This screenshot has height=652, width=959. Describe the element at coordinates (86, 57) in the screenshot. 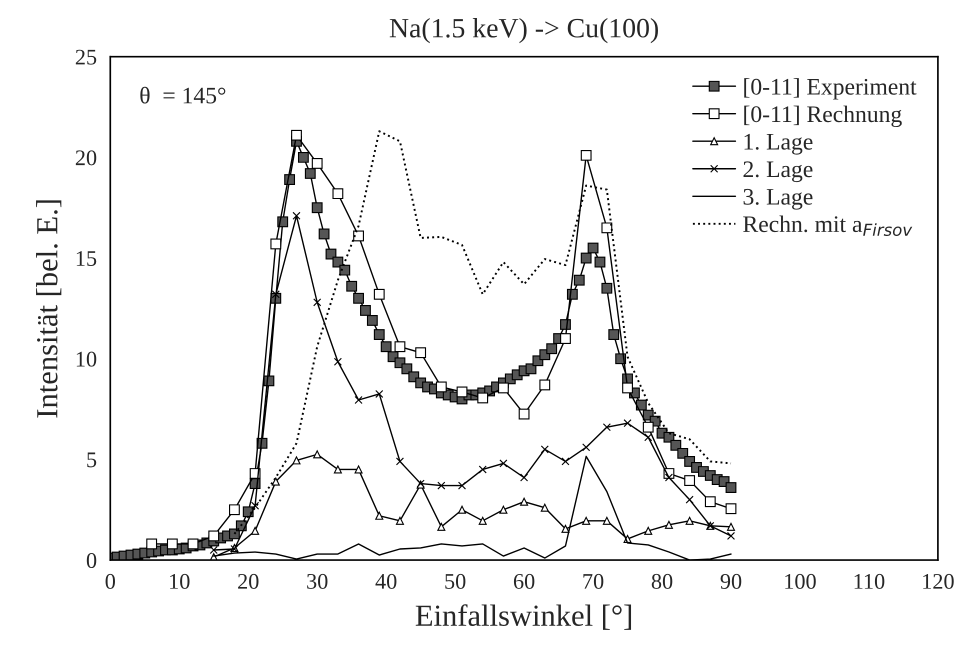

I see `y-tick-label: 25` at that location.